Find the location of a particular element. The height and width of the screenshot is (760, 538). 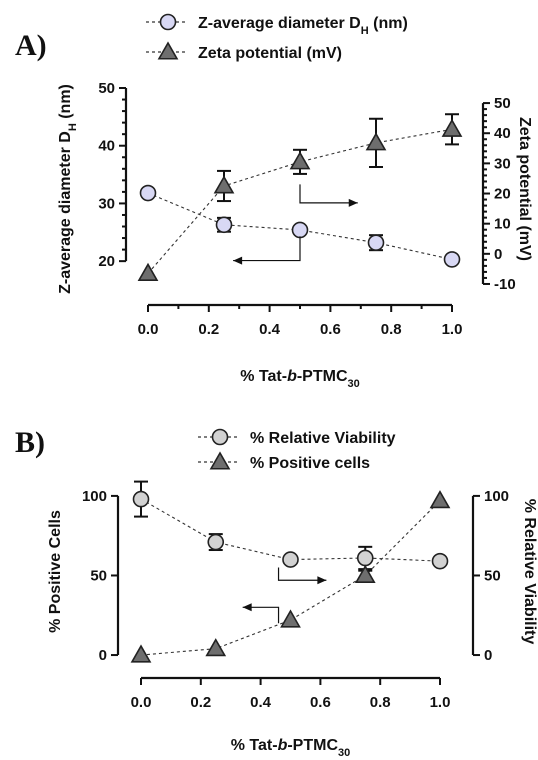

right-axis-label: % Relative Viability is located at coordinates (529, 572).